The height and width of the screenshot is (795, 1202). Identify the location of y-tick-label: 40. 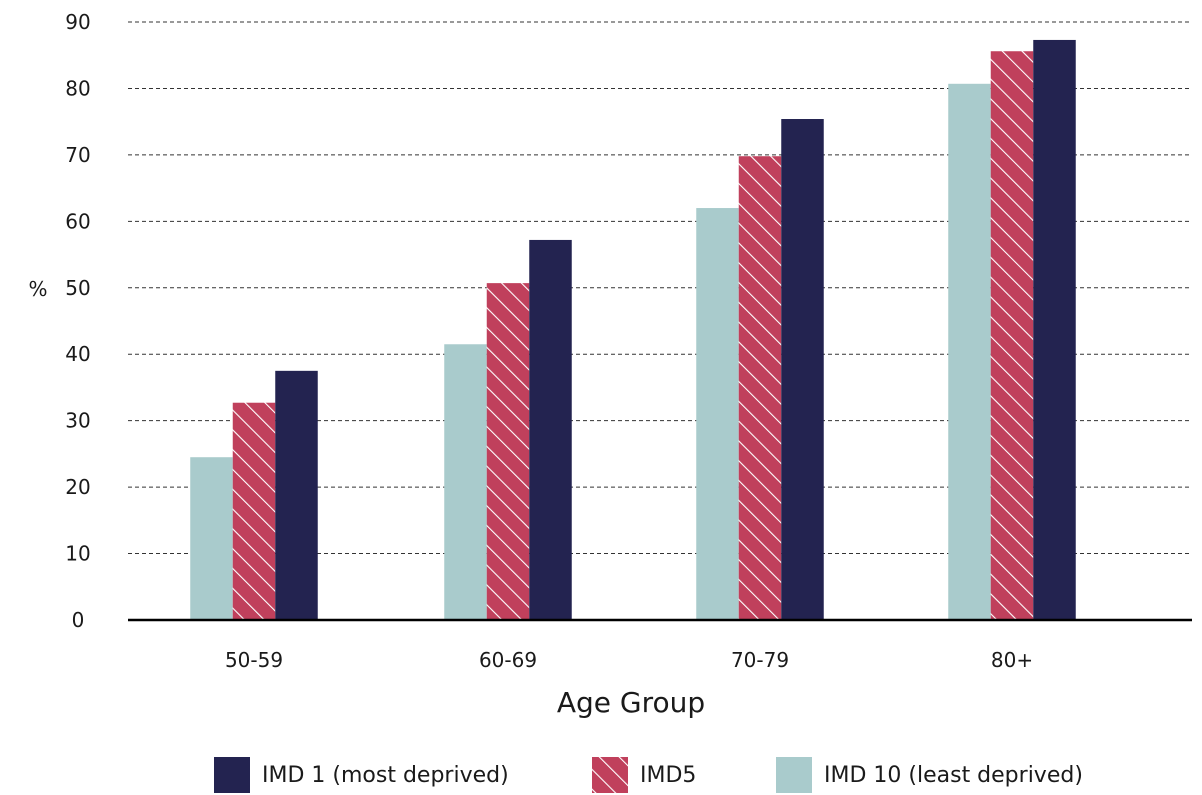
(77, 354).